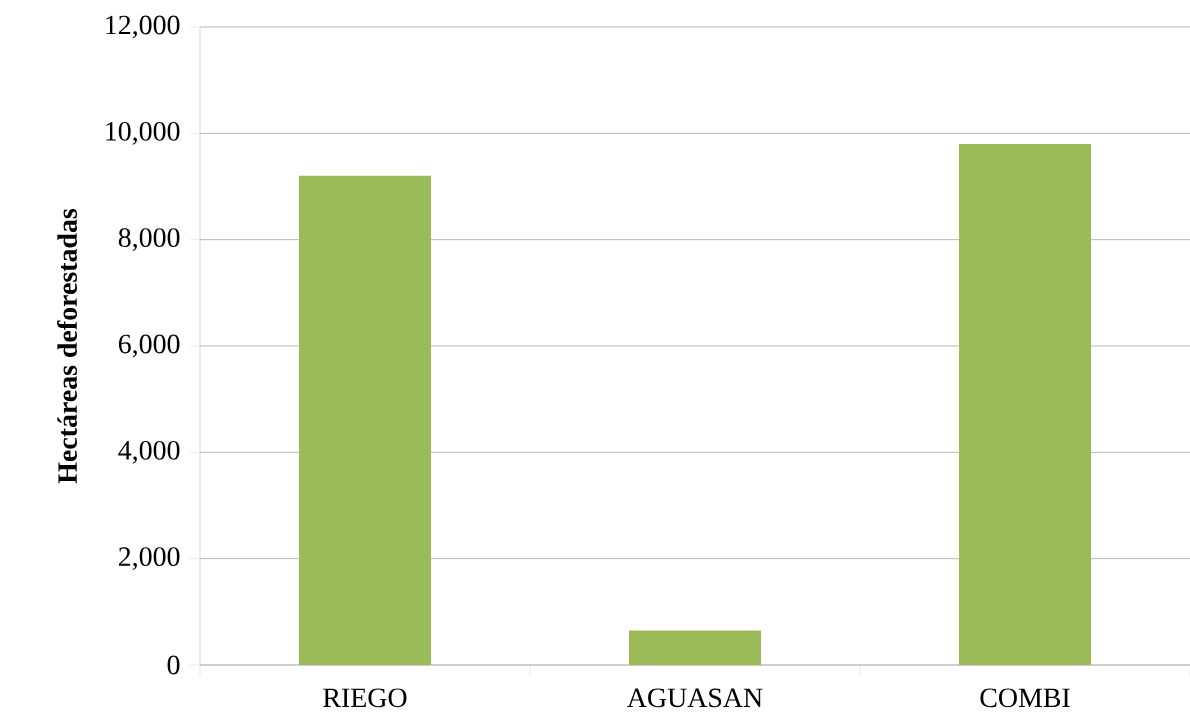 The width and height of the screenshot is (1190, 724). I want to click on y-tick-label: 10,000, so click(143, 133).